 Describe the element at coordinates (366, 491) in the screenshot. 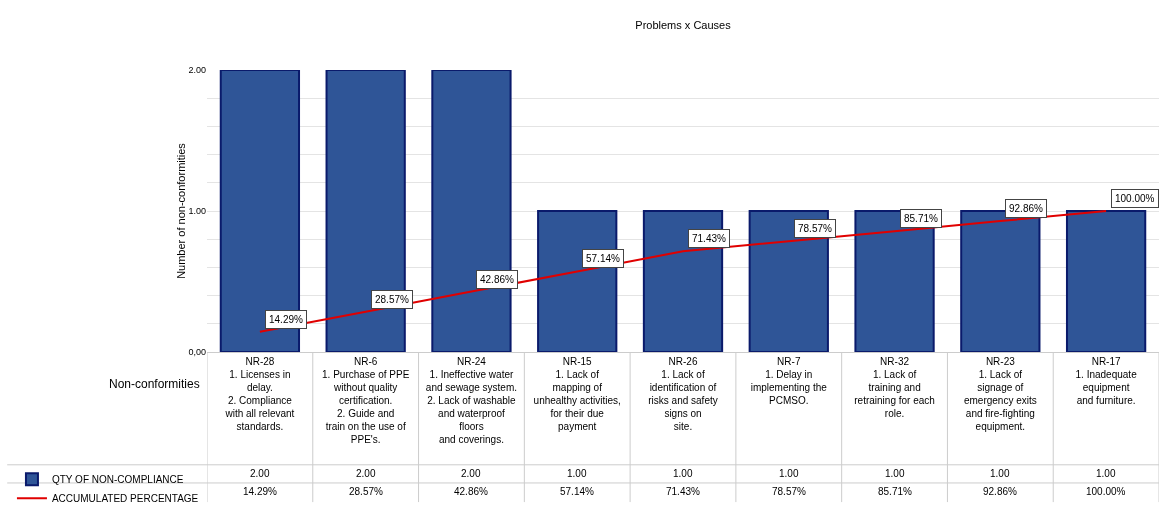

I see `data-label: 28.57%` at that location.